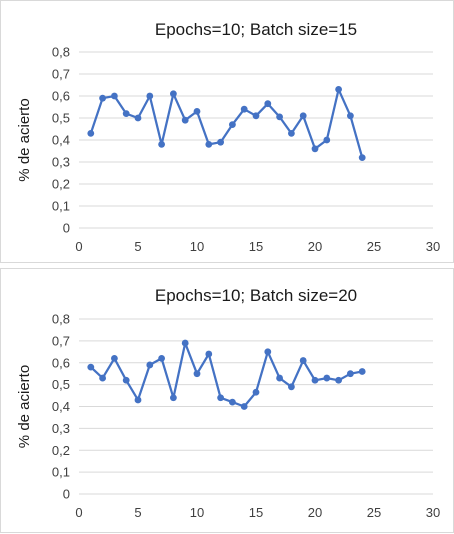 The image size is (454, 534). Describe the element at coordinates (256, 29) in the screenshot. I see `chart-title: Epochs=10; Batch size=15` at that location.